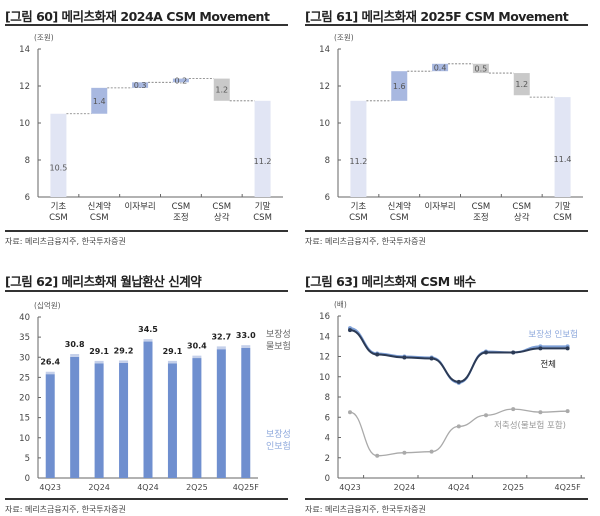 The width and height of the screenshot is (600, 516). What do you see at coordinates (50, 362) in the screenshot?
I see `total-label: 26.4` at bounding box center [50, 362].